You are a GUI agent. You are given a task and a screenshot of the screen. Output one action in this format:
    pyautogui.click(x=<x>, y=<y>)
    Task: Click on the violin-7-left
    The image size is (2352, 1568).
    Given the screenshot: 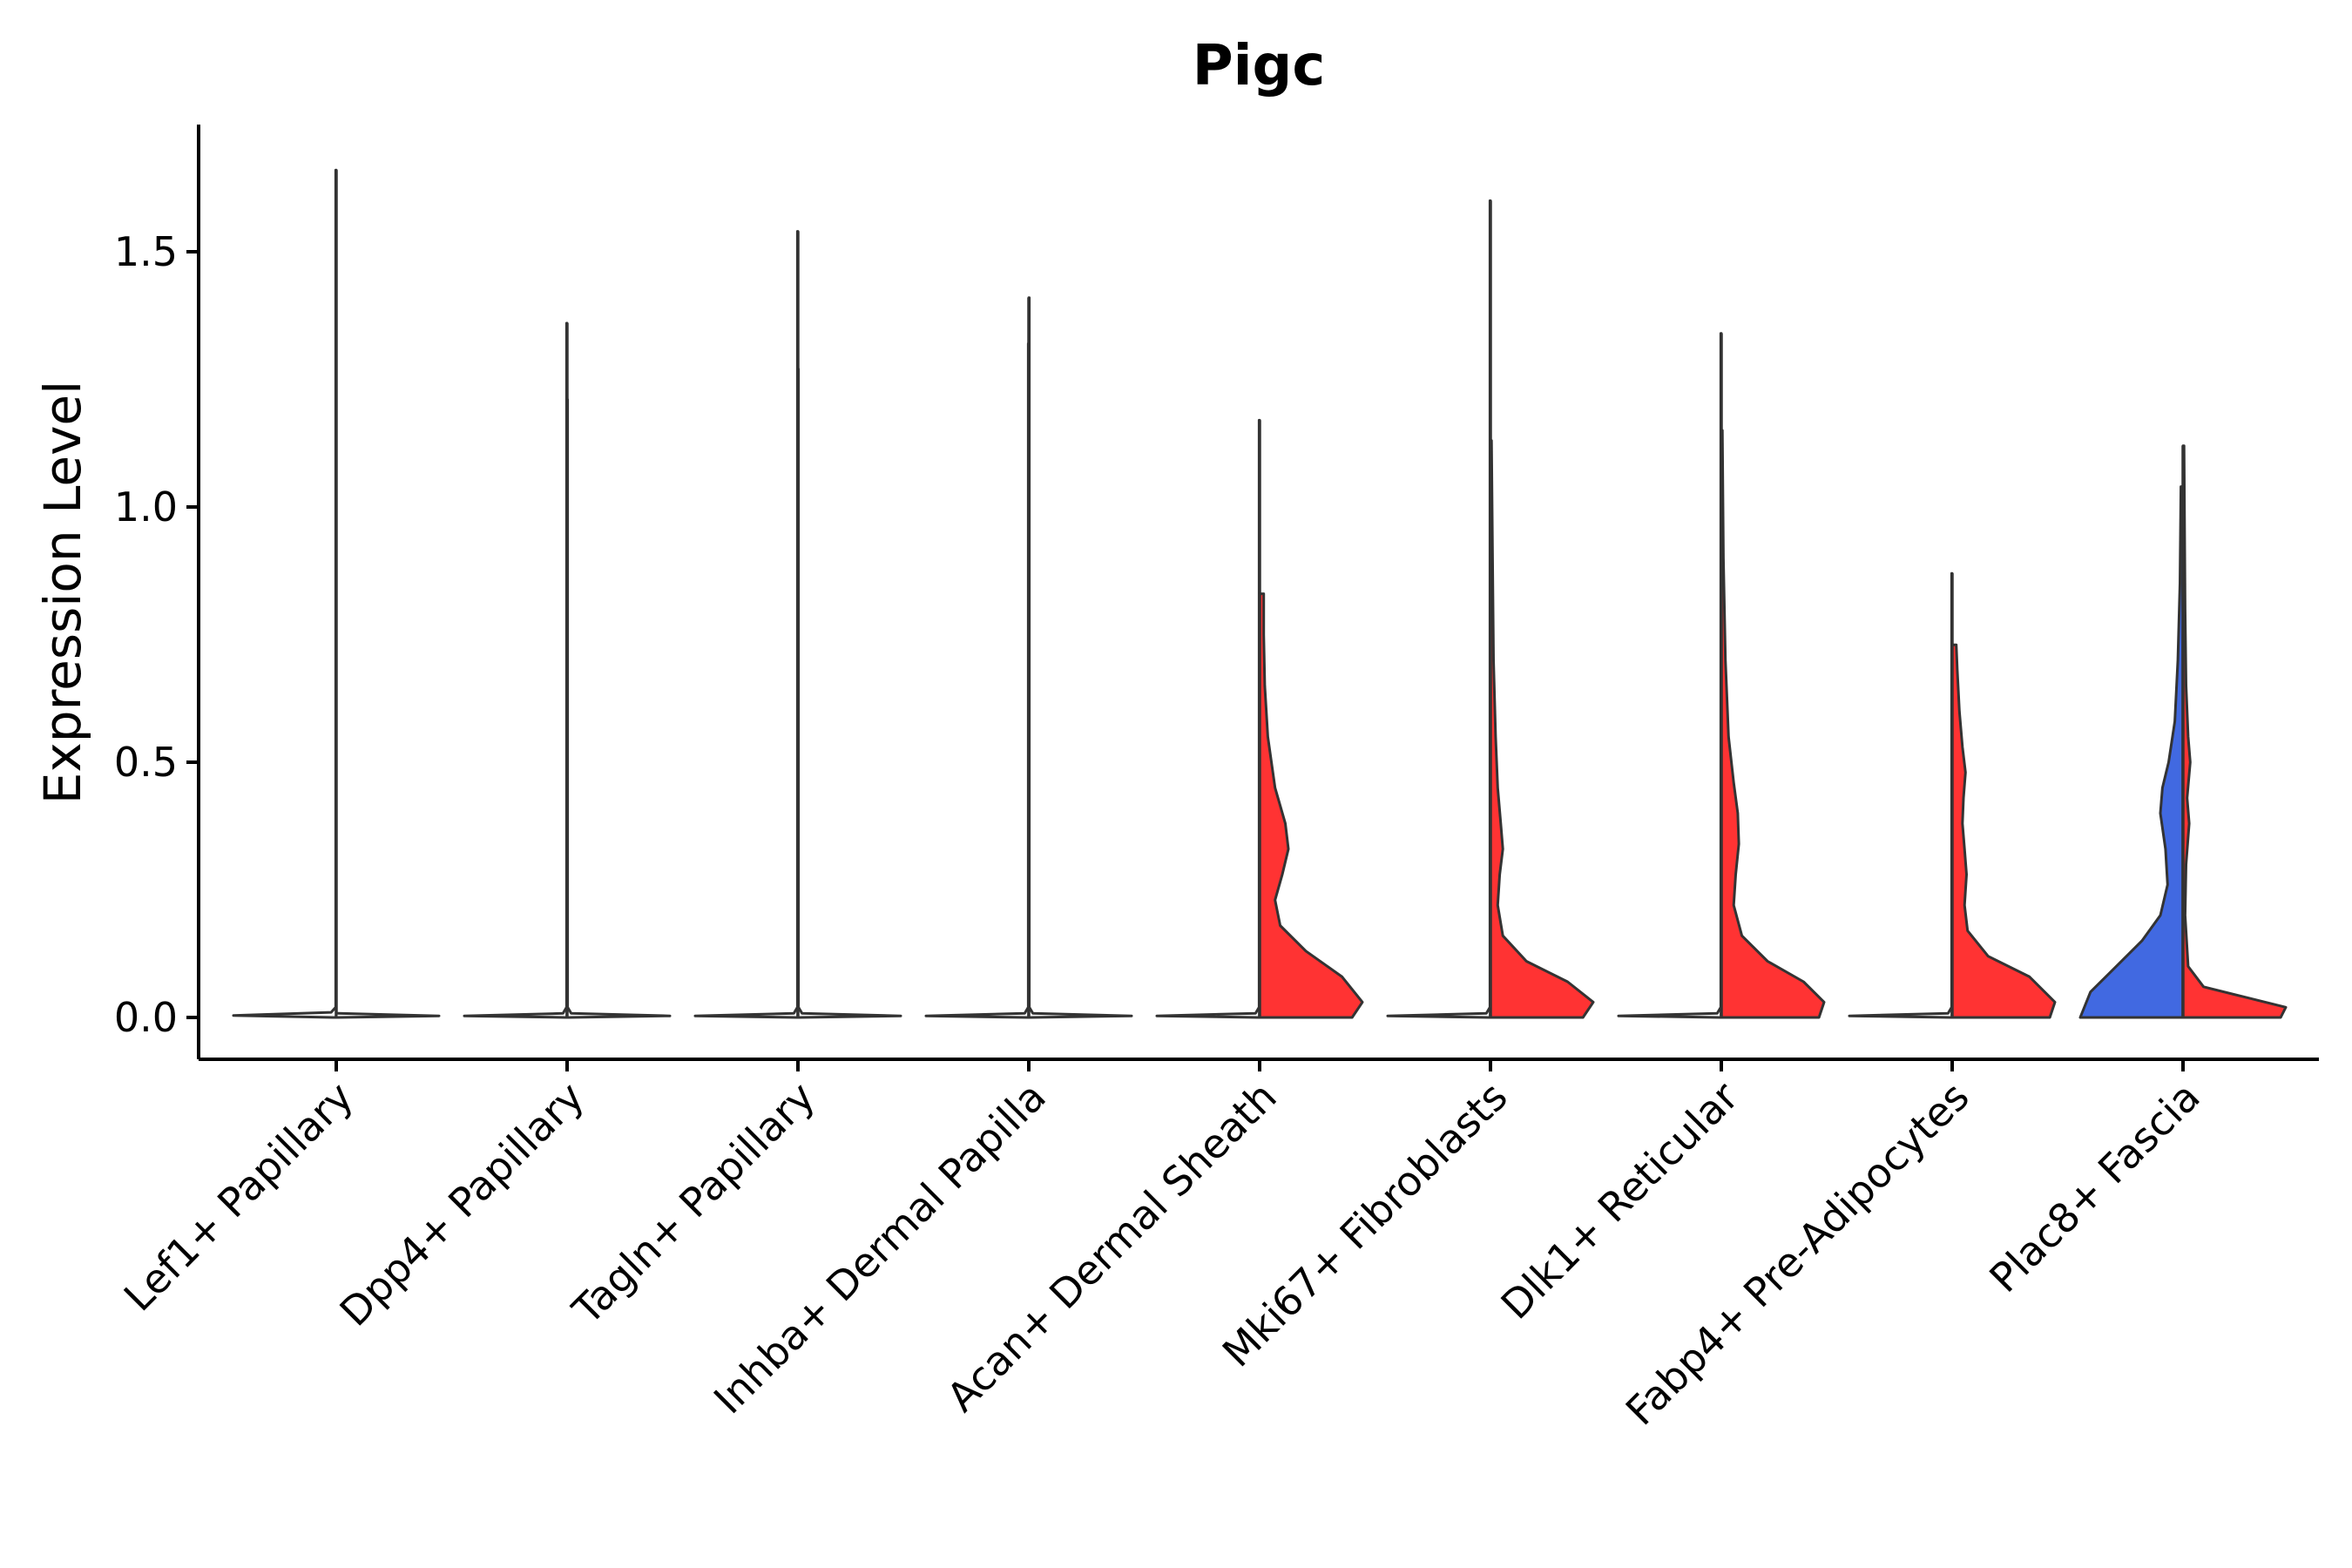 What is the action you would take?
    pyautogui.click(x=1901, y=795)
    